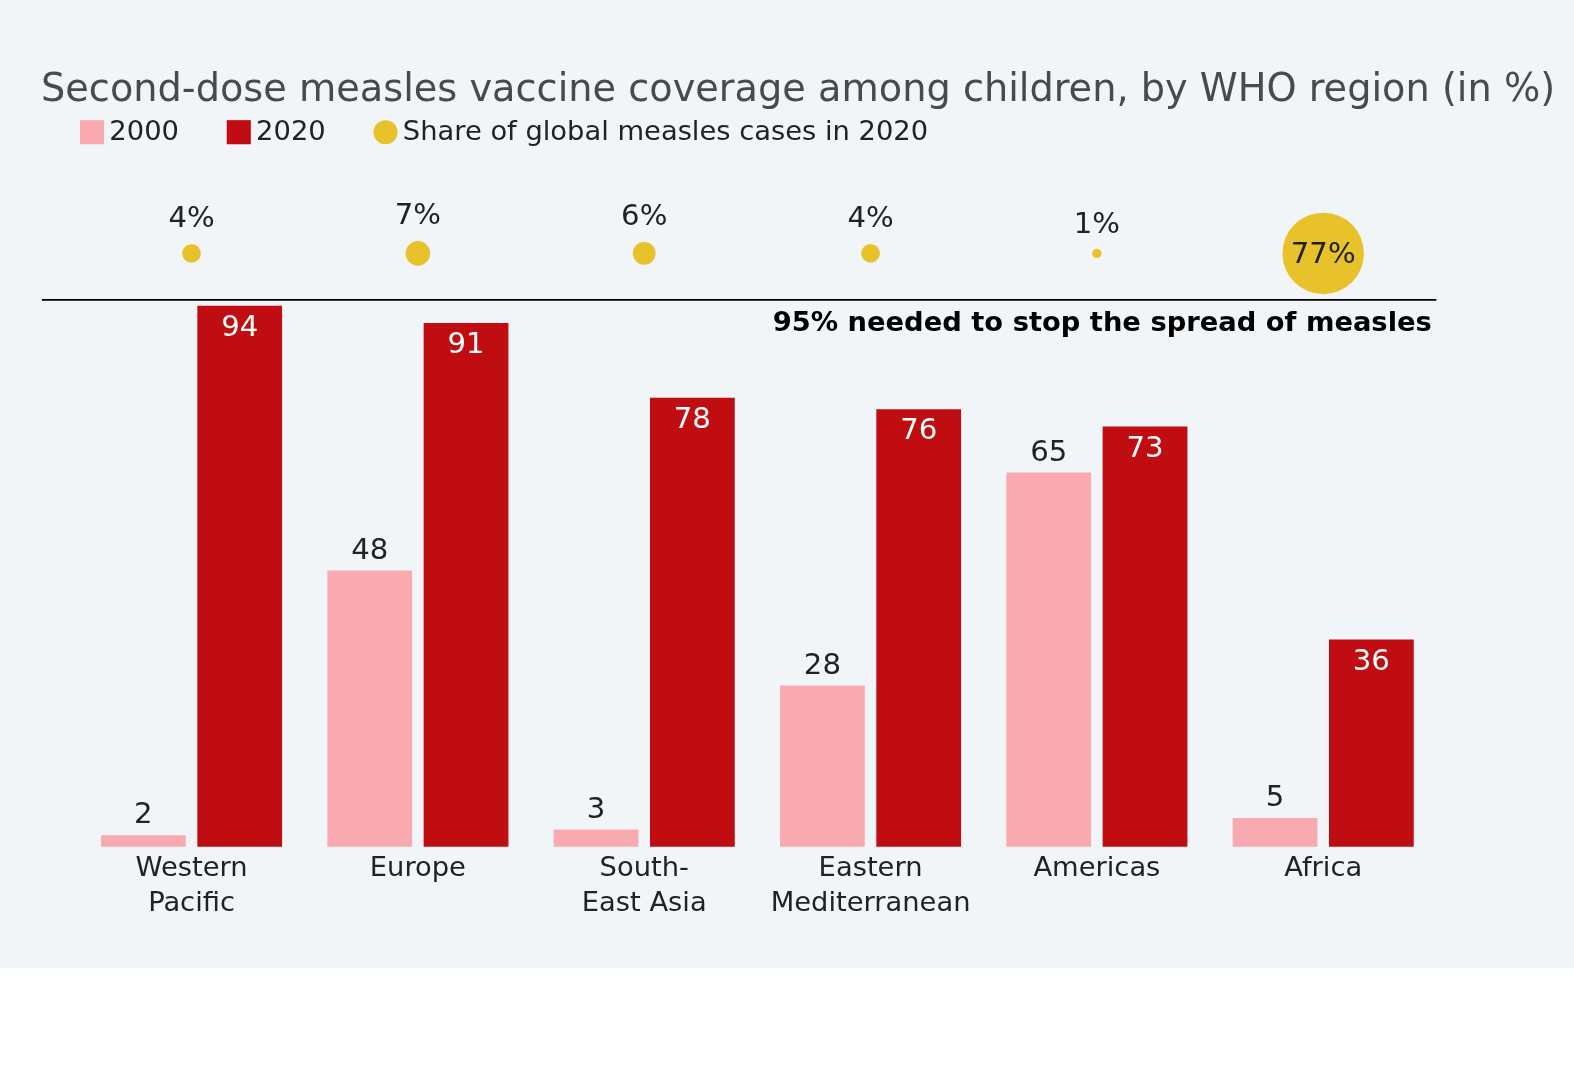  I want to click on x-tick-label: Europe, so click(417, 867).